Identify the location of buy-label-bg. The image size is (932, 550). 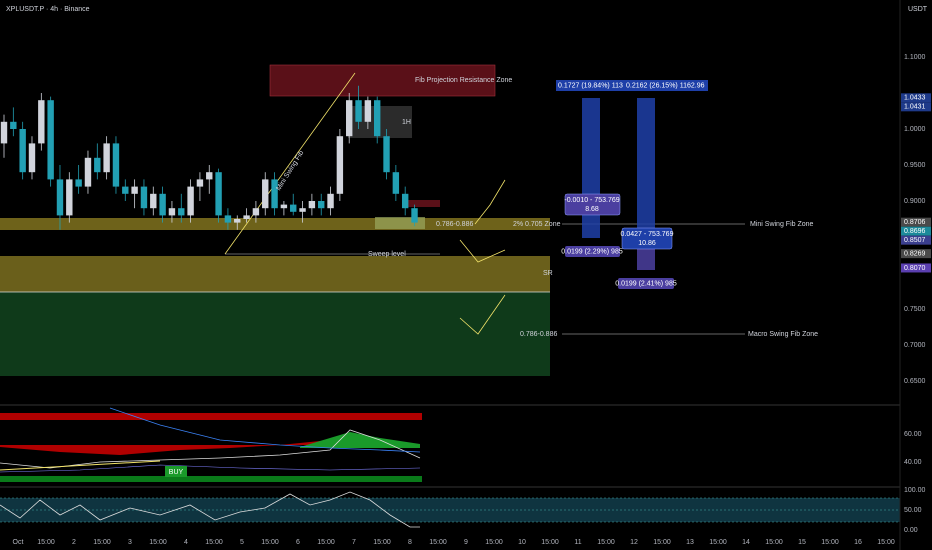
(176, 471).